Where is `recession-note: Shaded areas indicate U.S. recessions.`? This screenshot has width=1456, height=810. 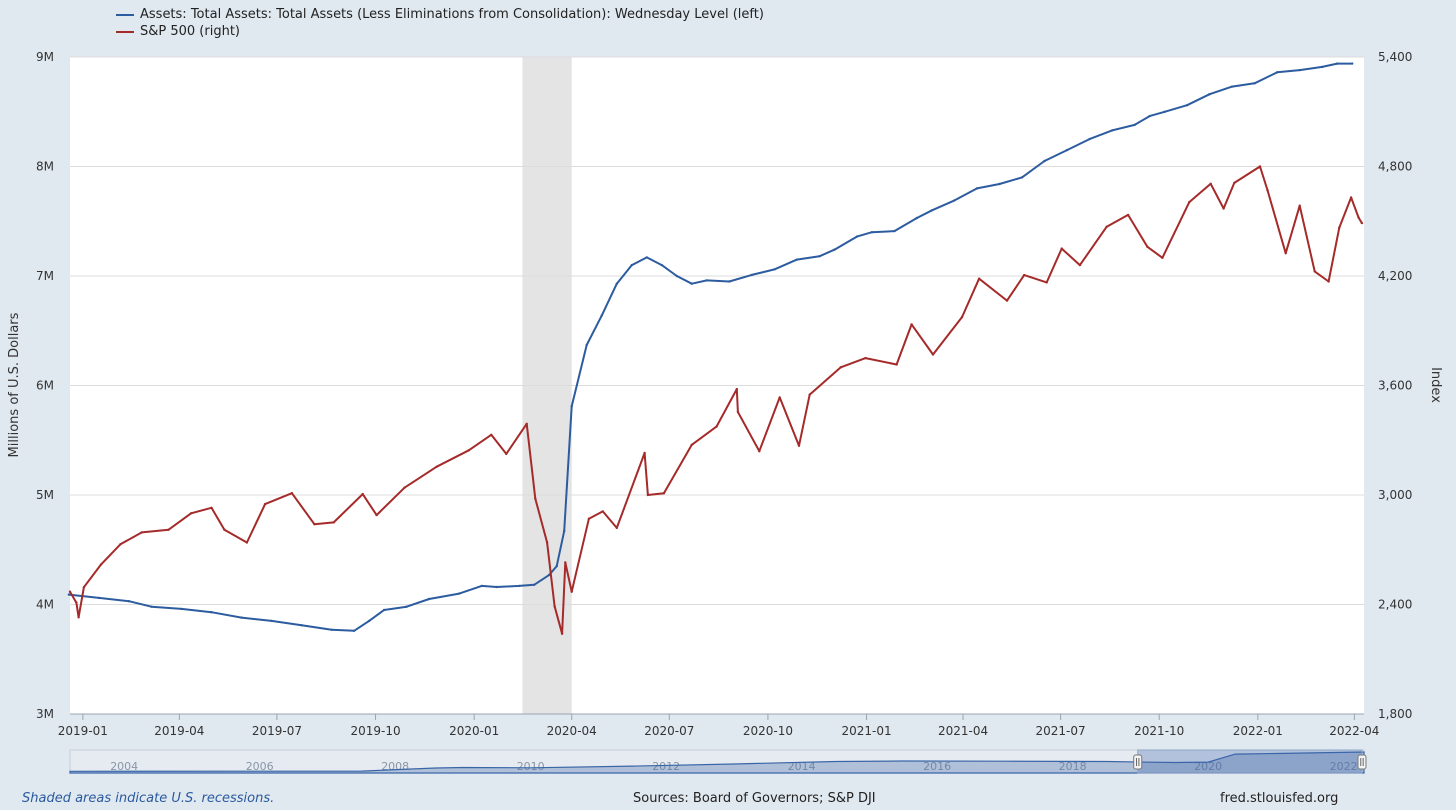 recession-note: Shaded areas indicate U.S. recessions. is located at coordinates (148, 798).